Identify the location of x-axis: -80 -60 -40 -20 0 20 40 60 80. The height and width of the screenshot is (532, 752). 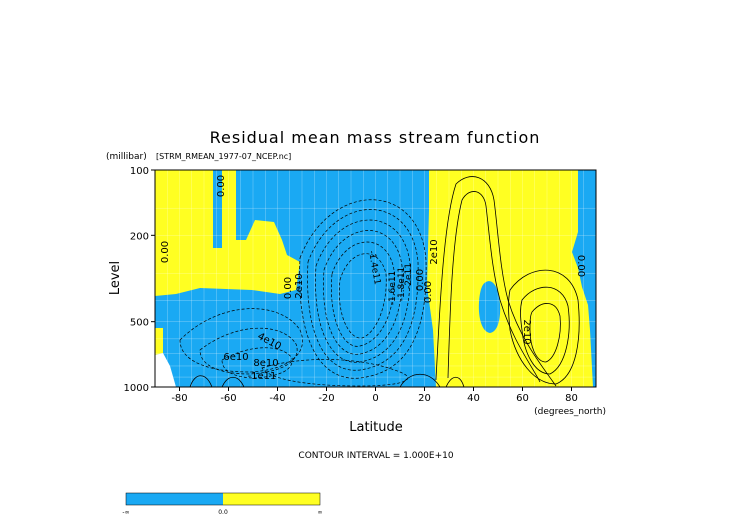
(374, 395).